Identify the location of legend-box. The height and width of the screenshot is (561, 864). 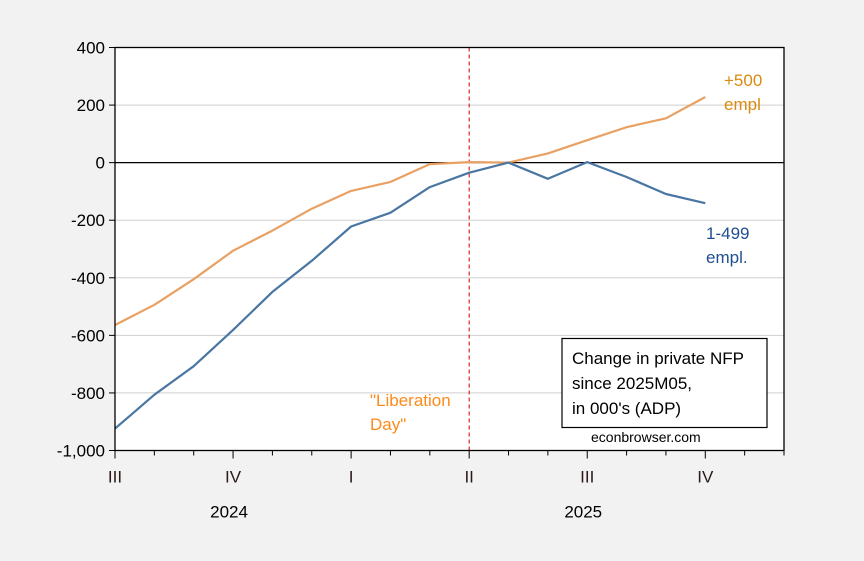
(664, 383).